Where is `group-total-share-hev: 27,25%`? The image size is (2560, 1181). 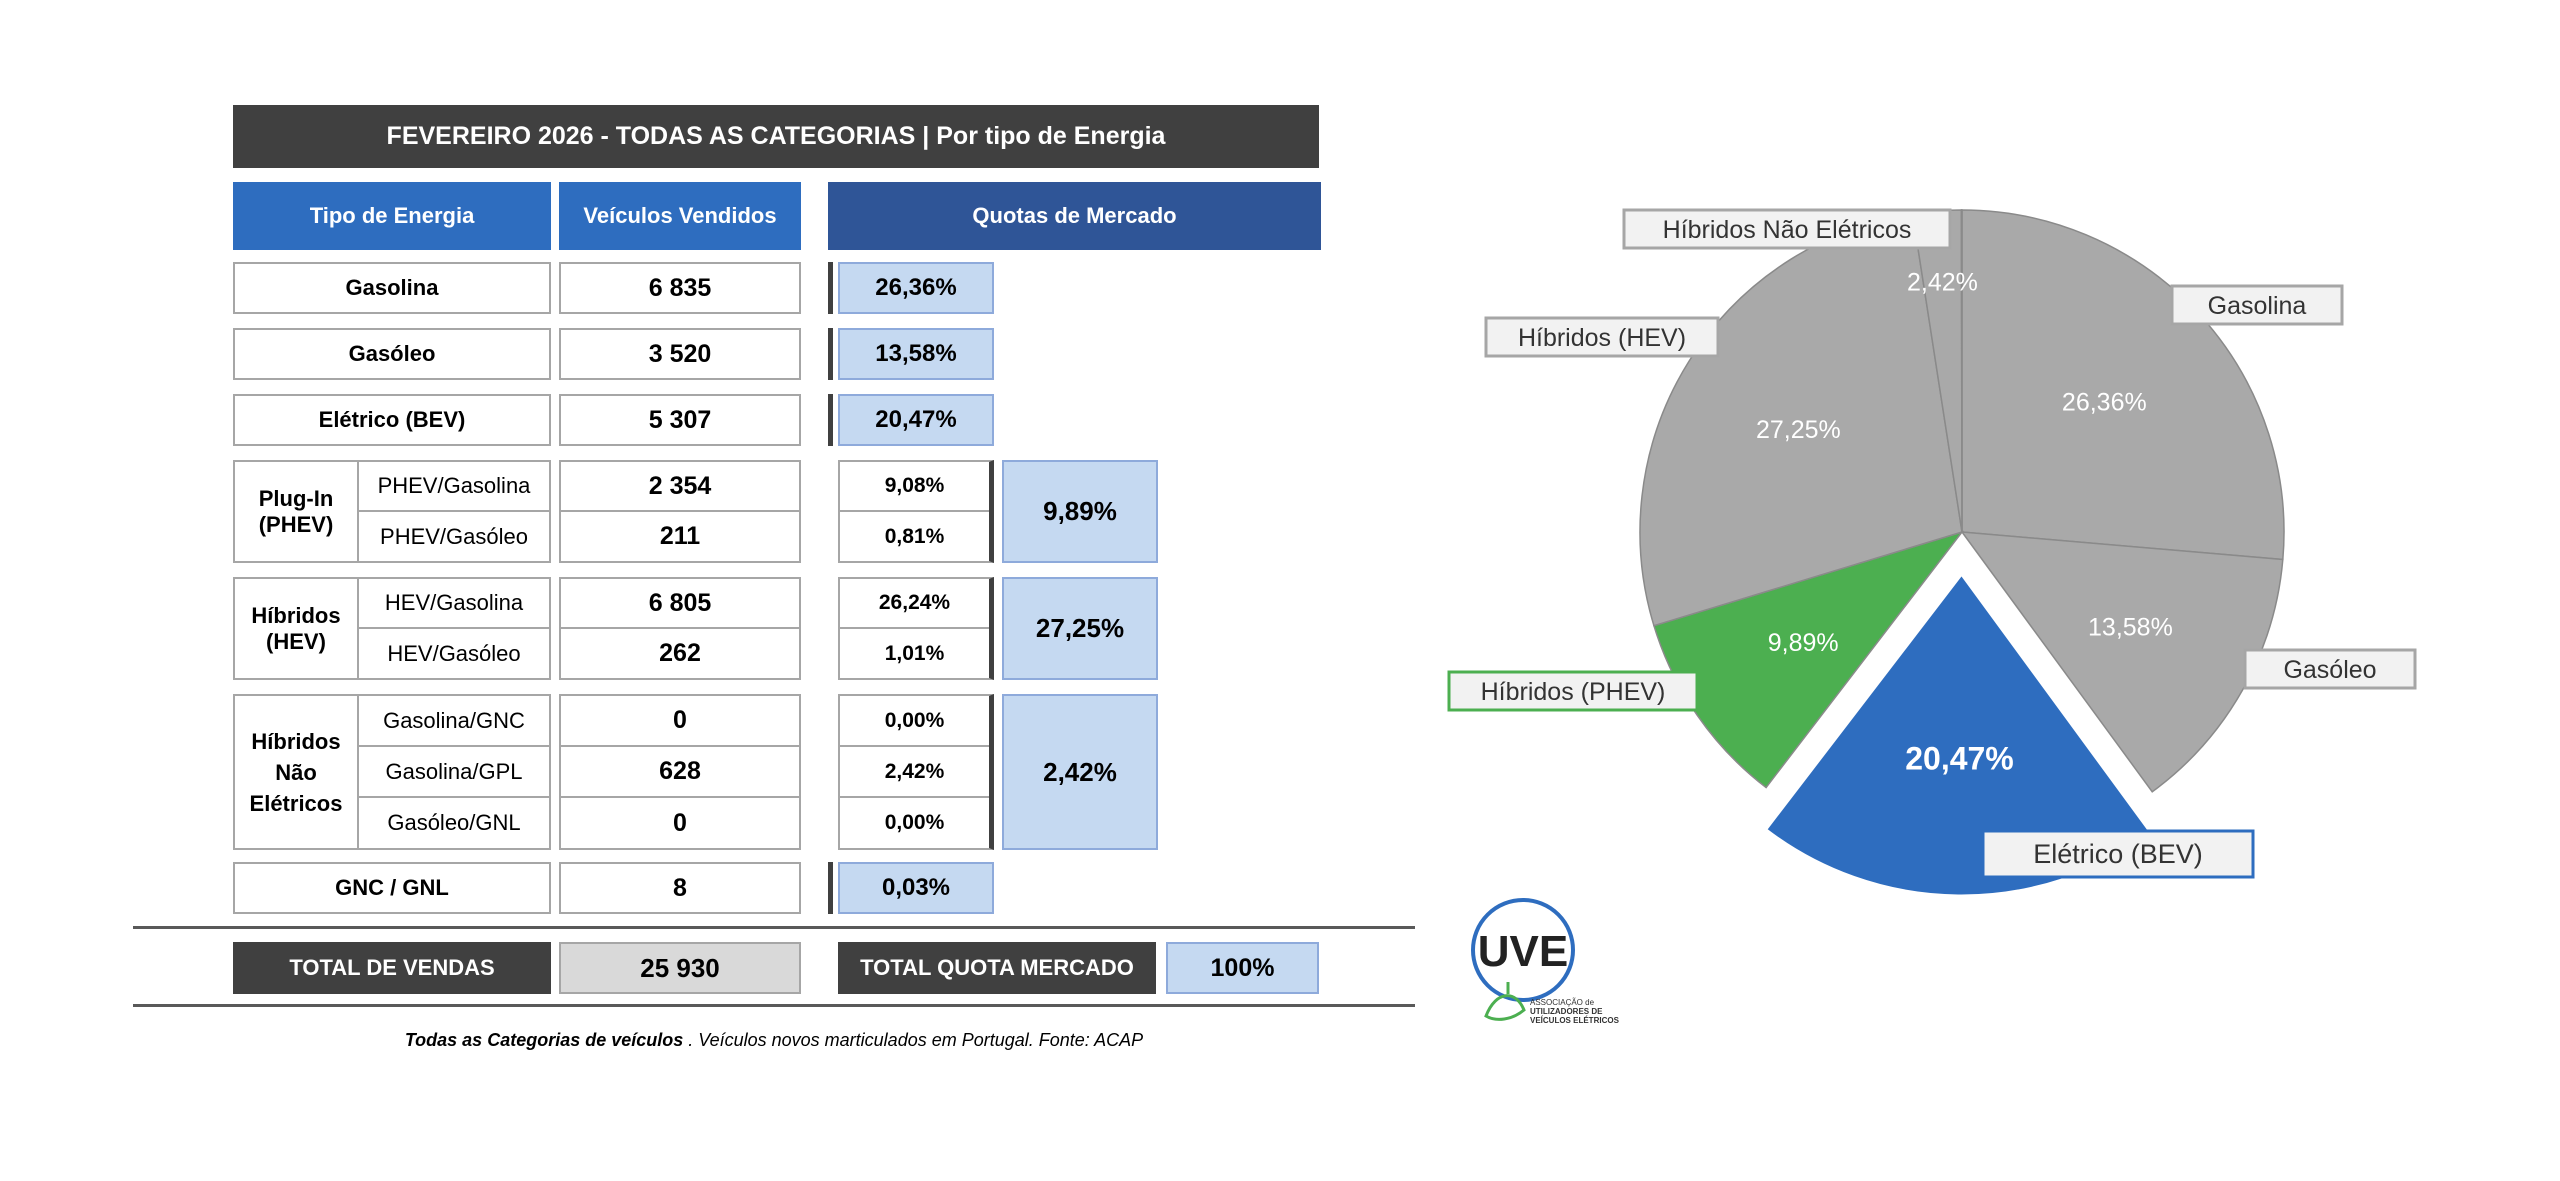 group-total-share-hev: 27,25% is located at coordinates (1080, 628).